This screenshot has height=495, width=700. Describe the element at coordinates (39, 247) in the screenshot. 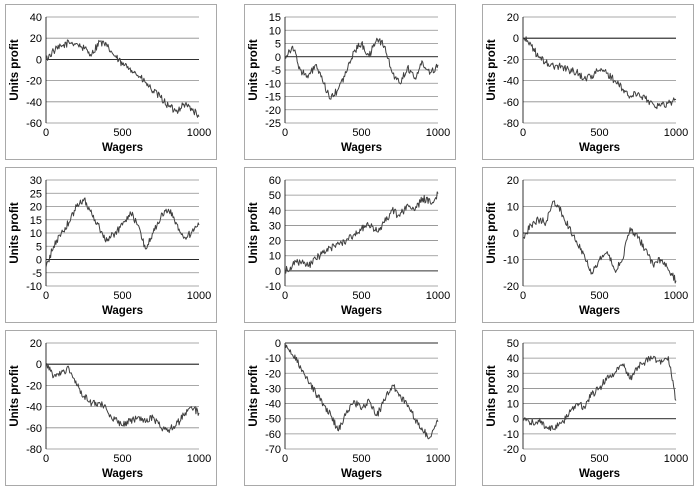

I see `y-tick-label: 5` at that location.